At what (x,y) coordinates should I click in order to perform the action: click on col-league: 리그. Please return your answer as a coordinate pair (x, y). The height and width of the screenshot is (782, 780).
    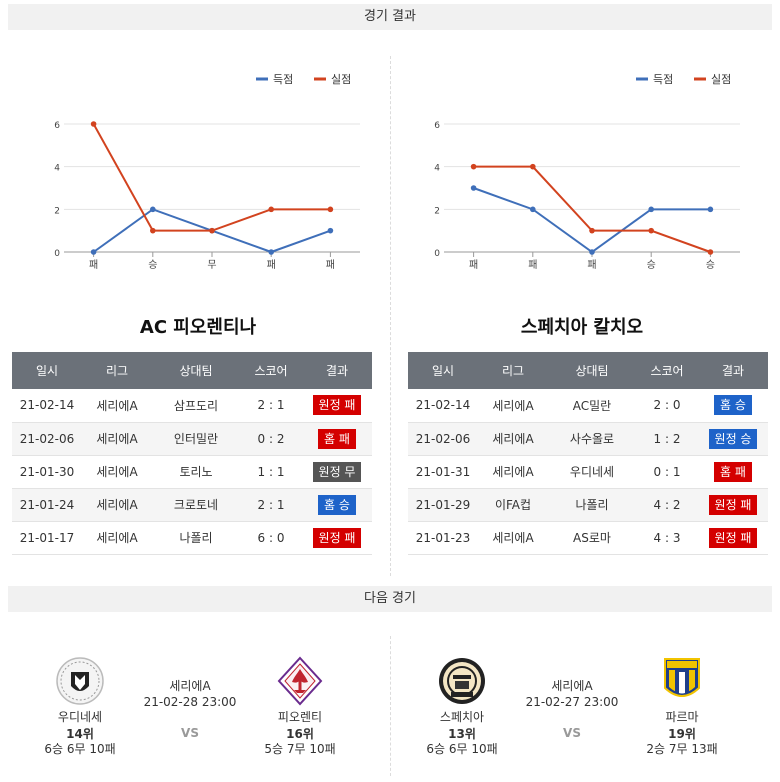
    Looking at the image, I should click on (117, 370).